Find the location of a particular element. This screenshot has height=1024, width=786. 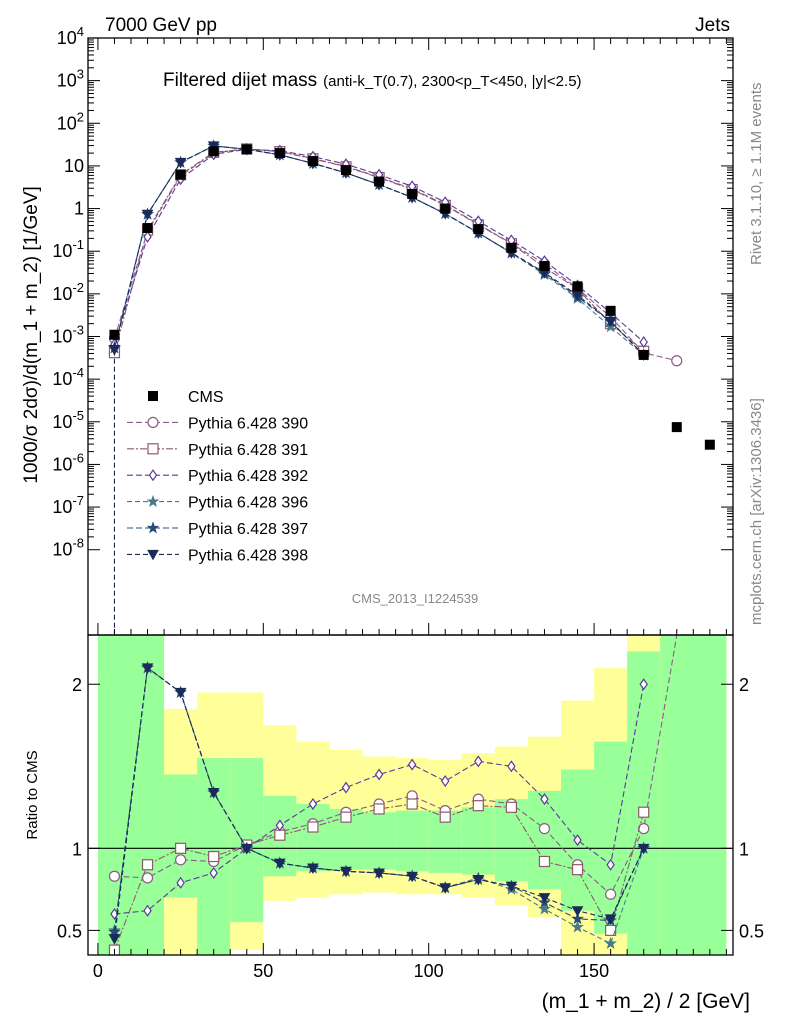

mcplots-info: mcplots.cern.ch [arXiv:1306.3436] is located at coordinates (756, 511).